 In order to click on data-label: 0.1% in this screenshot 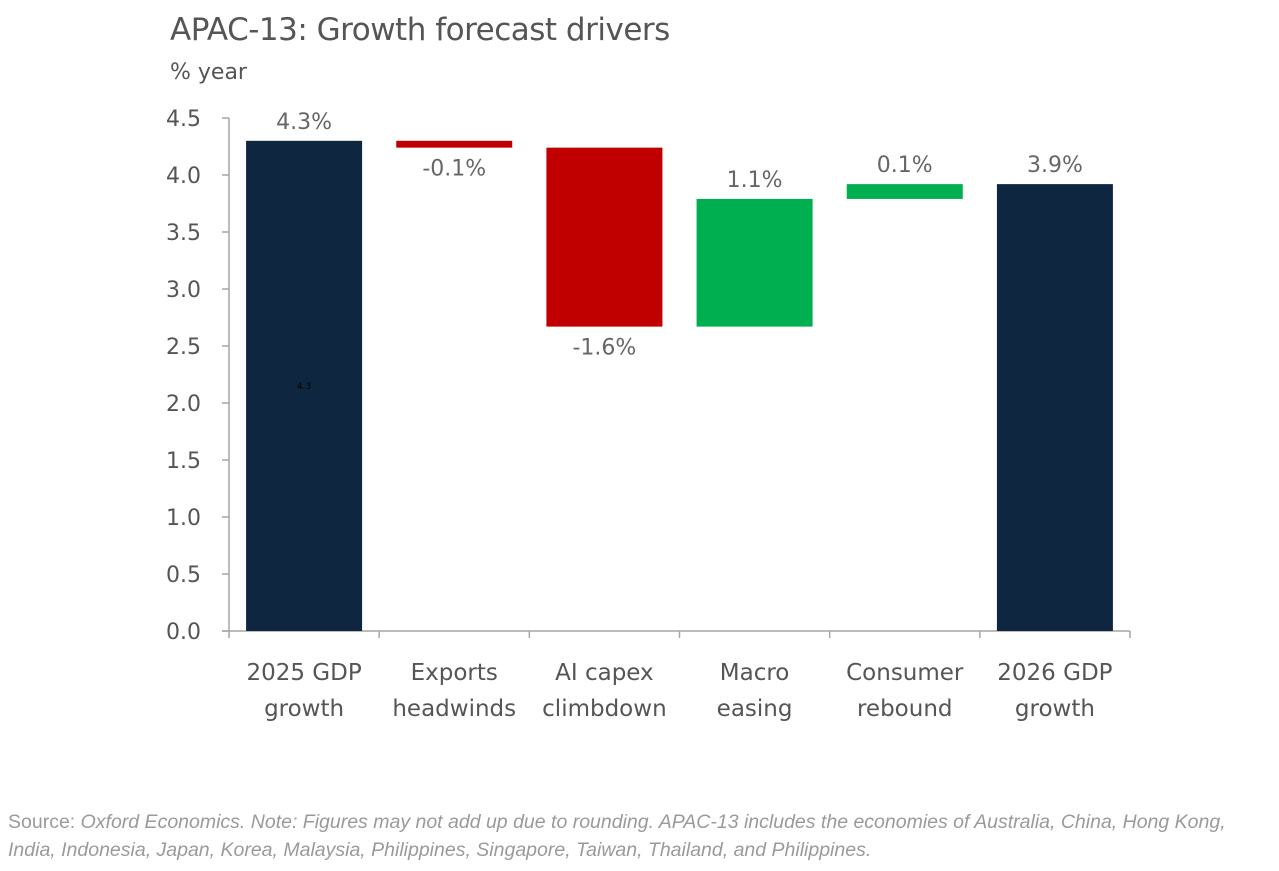, I will do `click(905, 165)`.